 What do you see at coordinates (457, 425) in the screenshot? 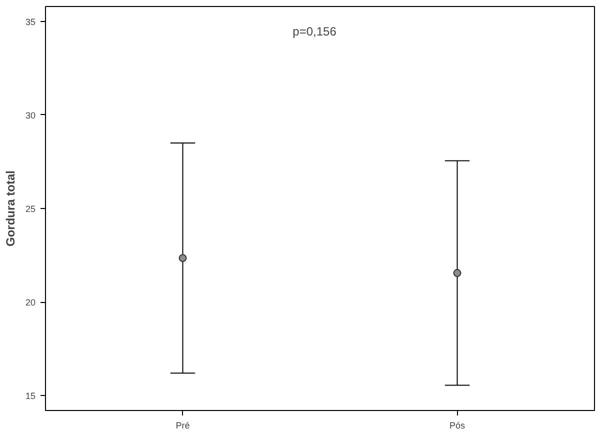
I see `x-tick-label: Pós` at bounding box center [457, 425].